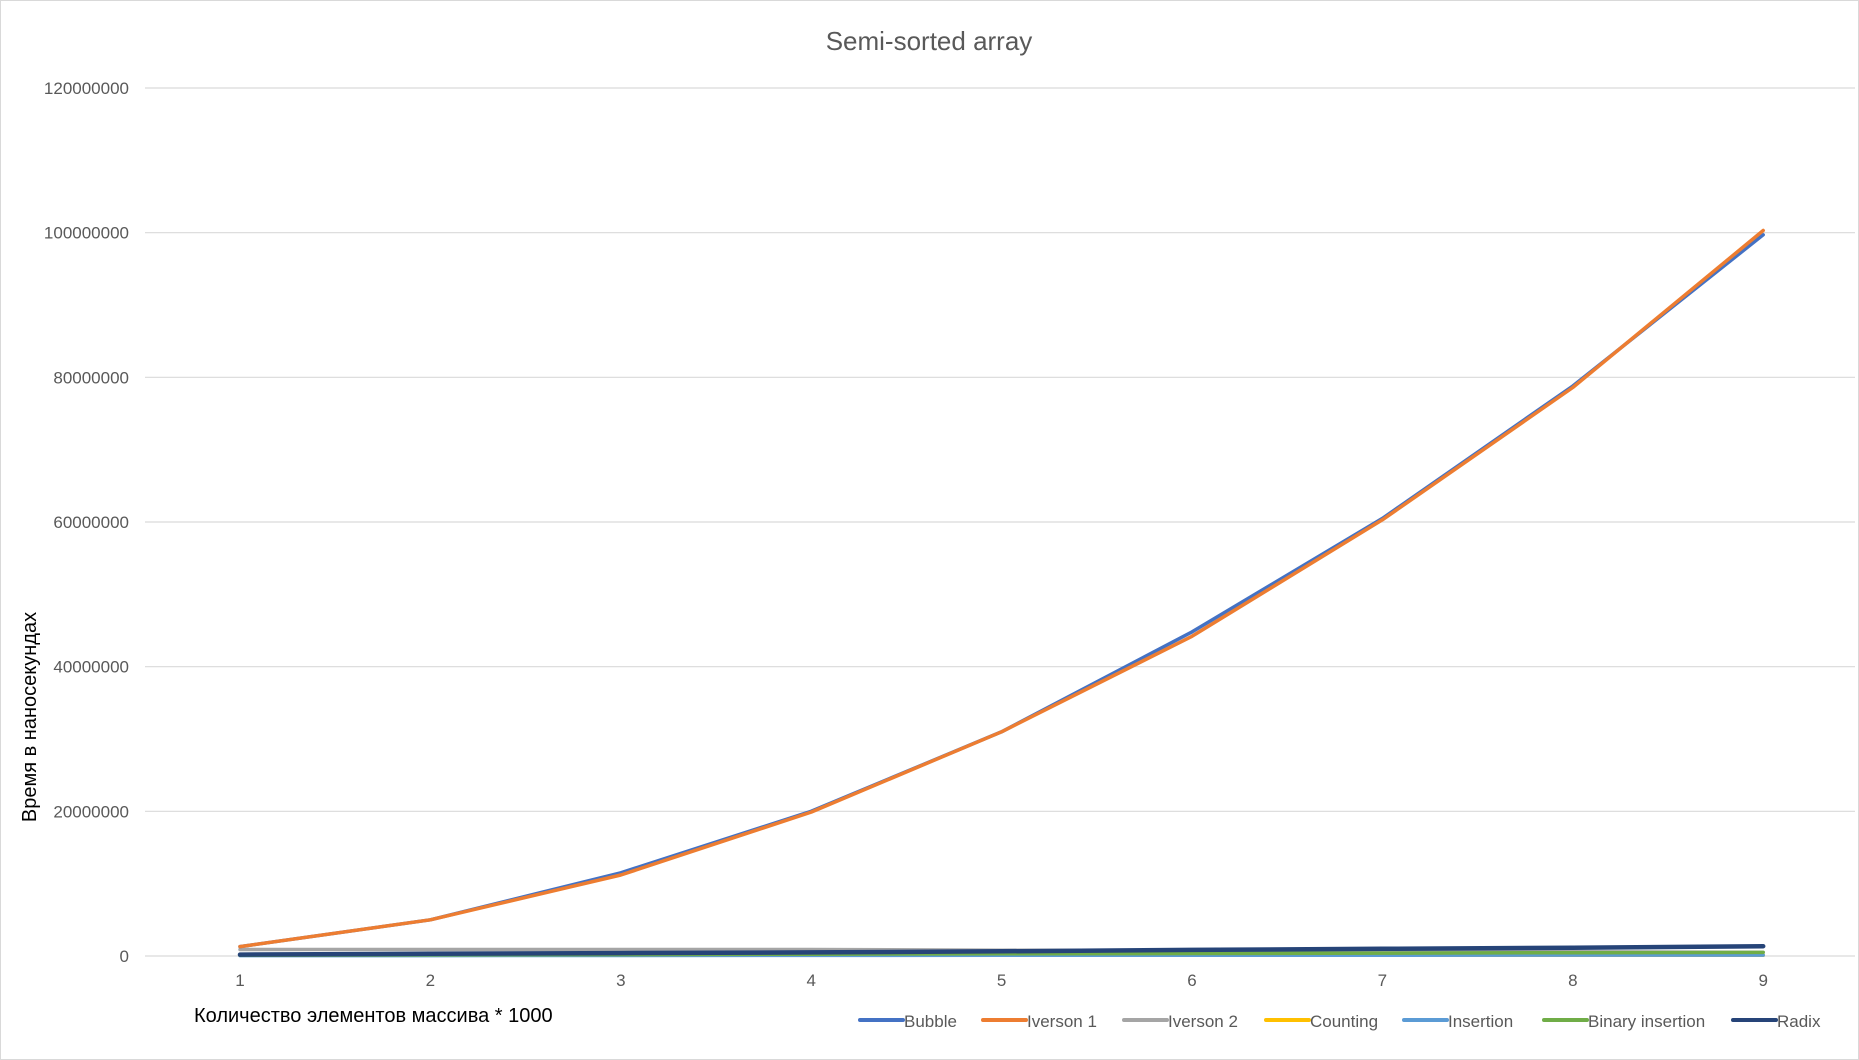  I want to click on legend-item: Binary insertion, so click(1623, 1021).